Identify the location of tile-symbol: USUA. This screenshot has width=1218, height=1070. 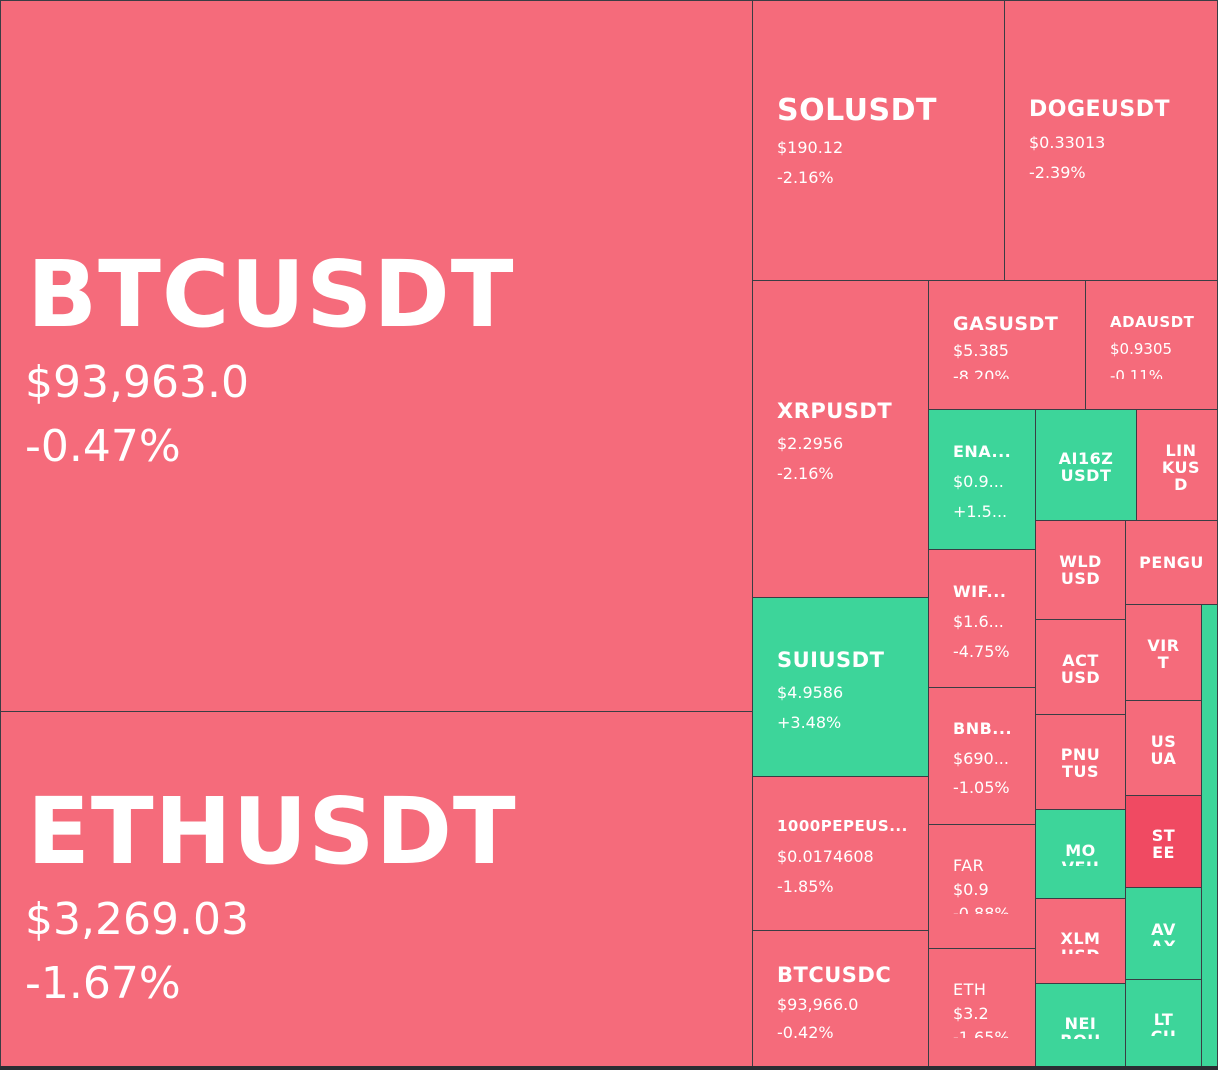
(1163, 750).